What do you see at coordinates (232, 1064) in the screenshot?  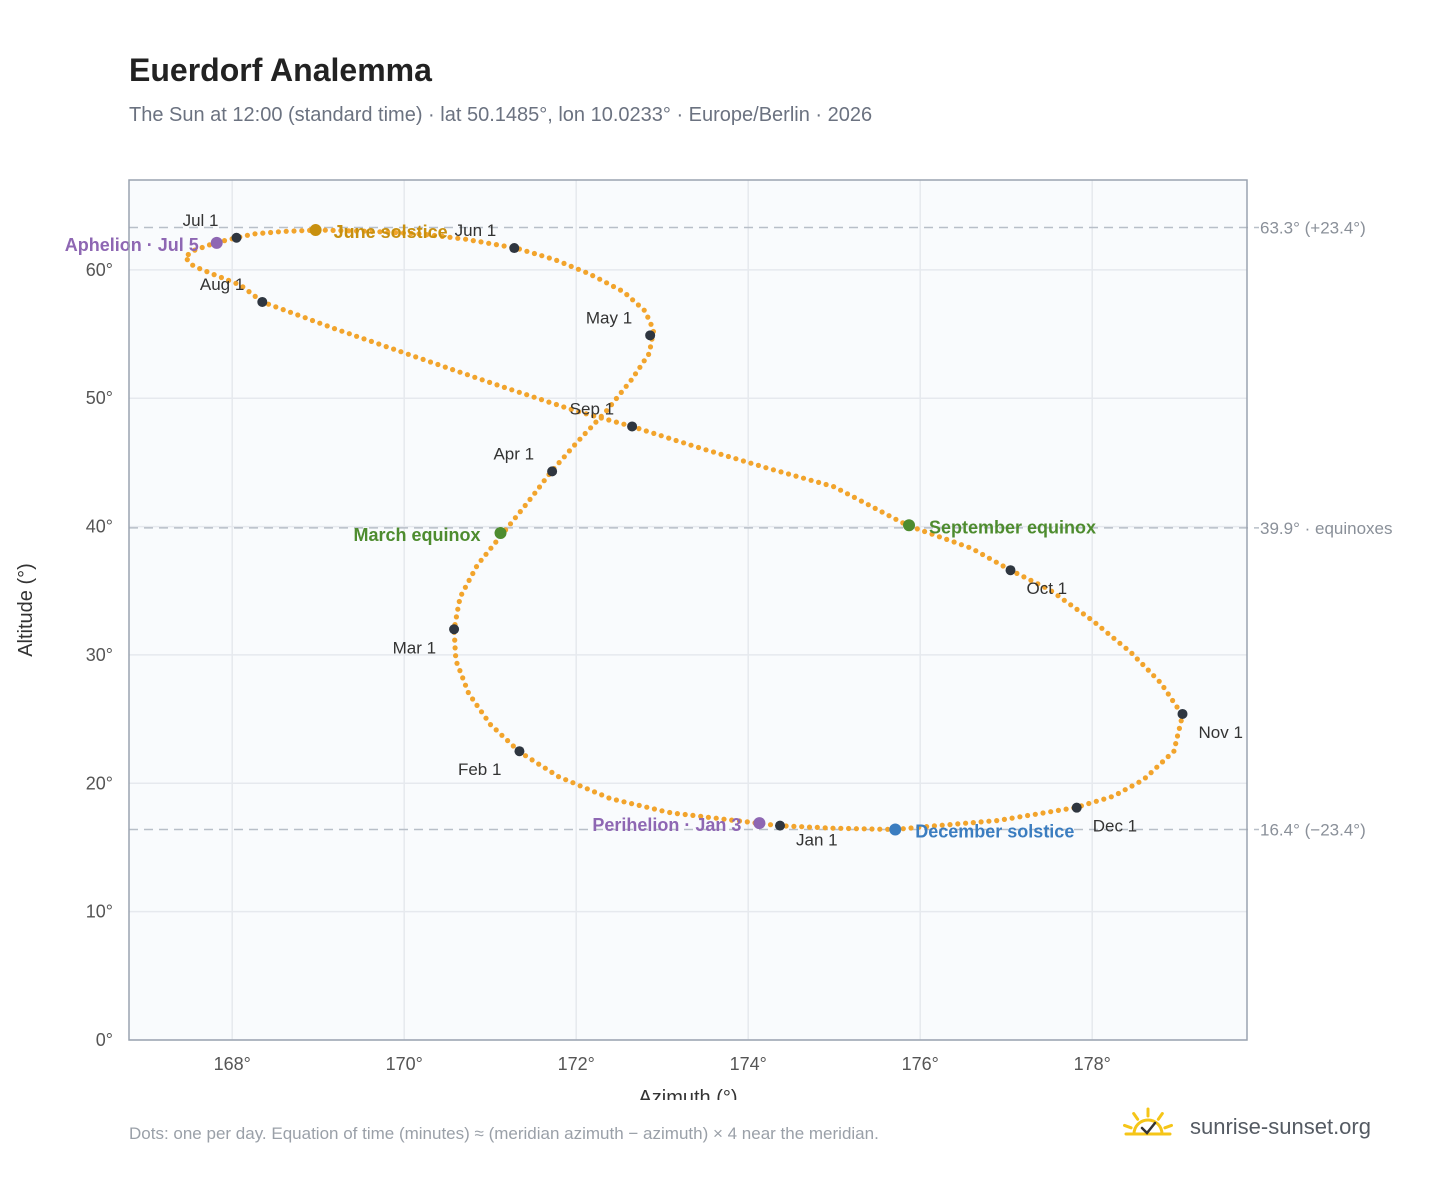 I see `x-tick-label: 168°` at bounding box center [232, 1064].